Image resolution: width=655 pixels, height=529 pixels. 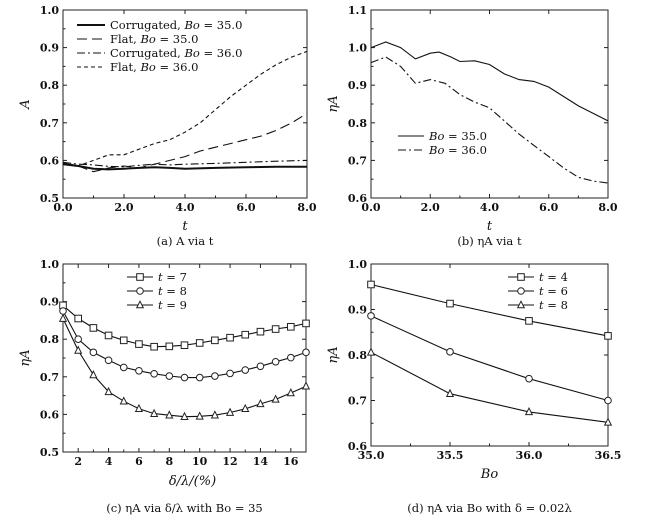 What do you see at coordinates (221, 53) in the screenshot?
I see `legend-text-part: = 36.0` at bounding box center [221, 53].